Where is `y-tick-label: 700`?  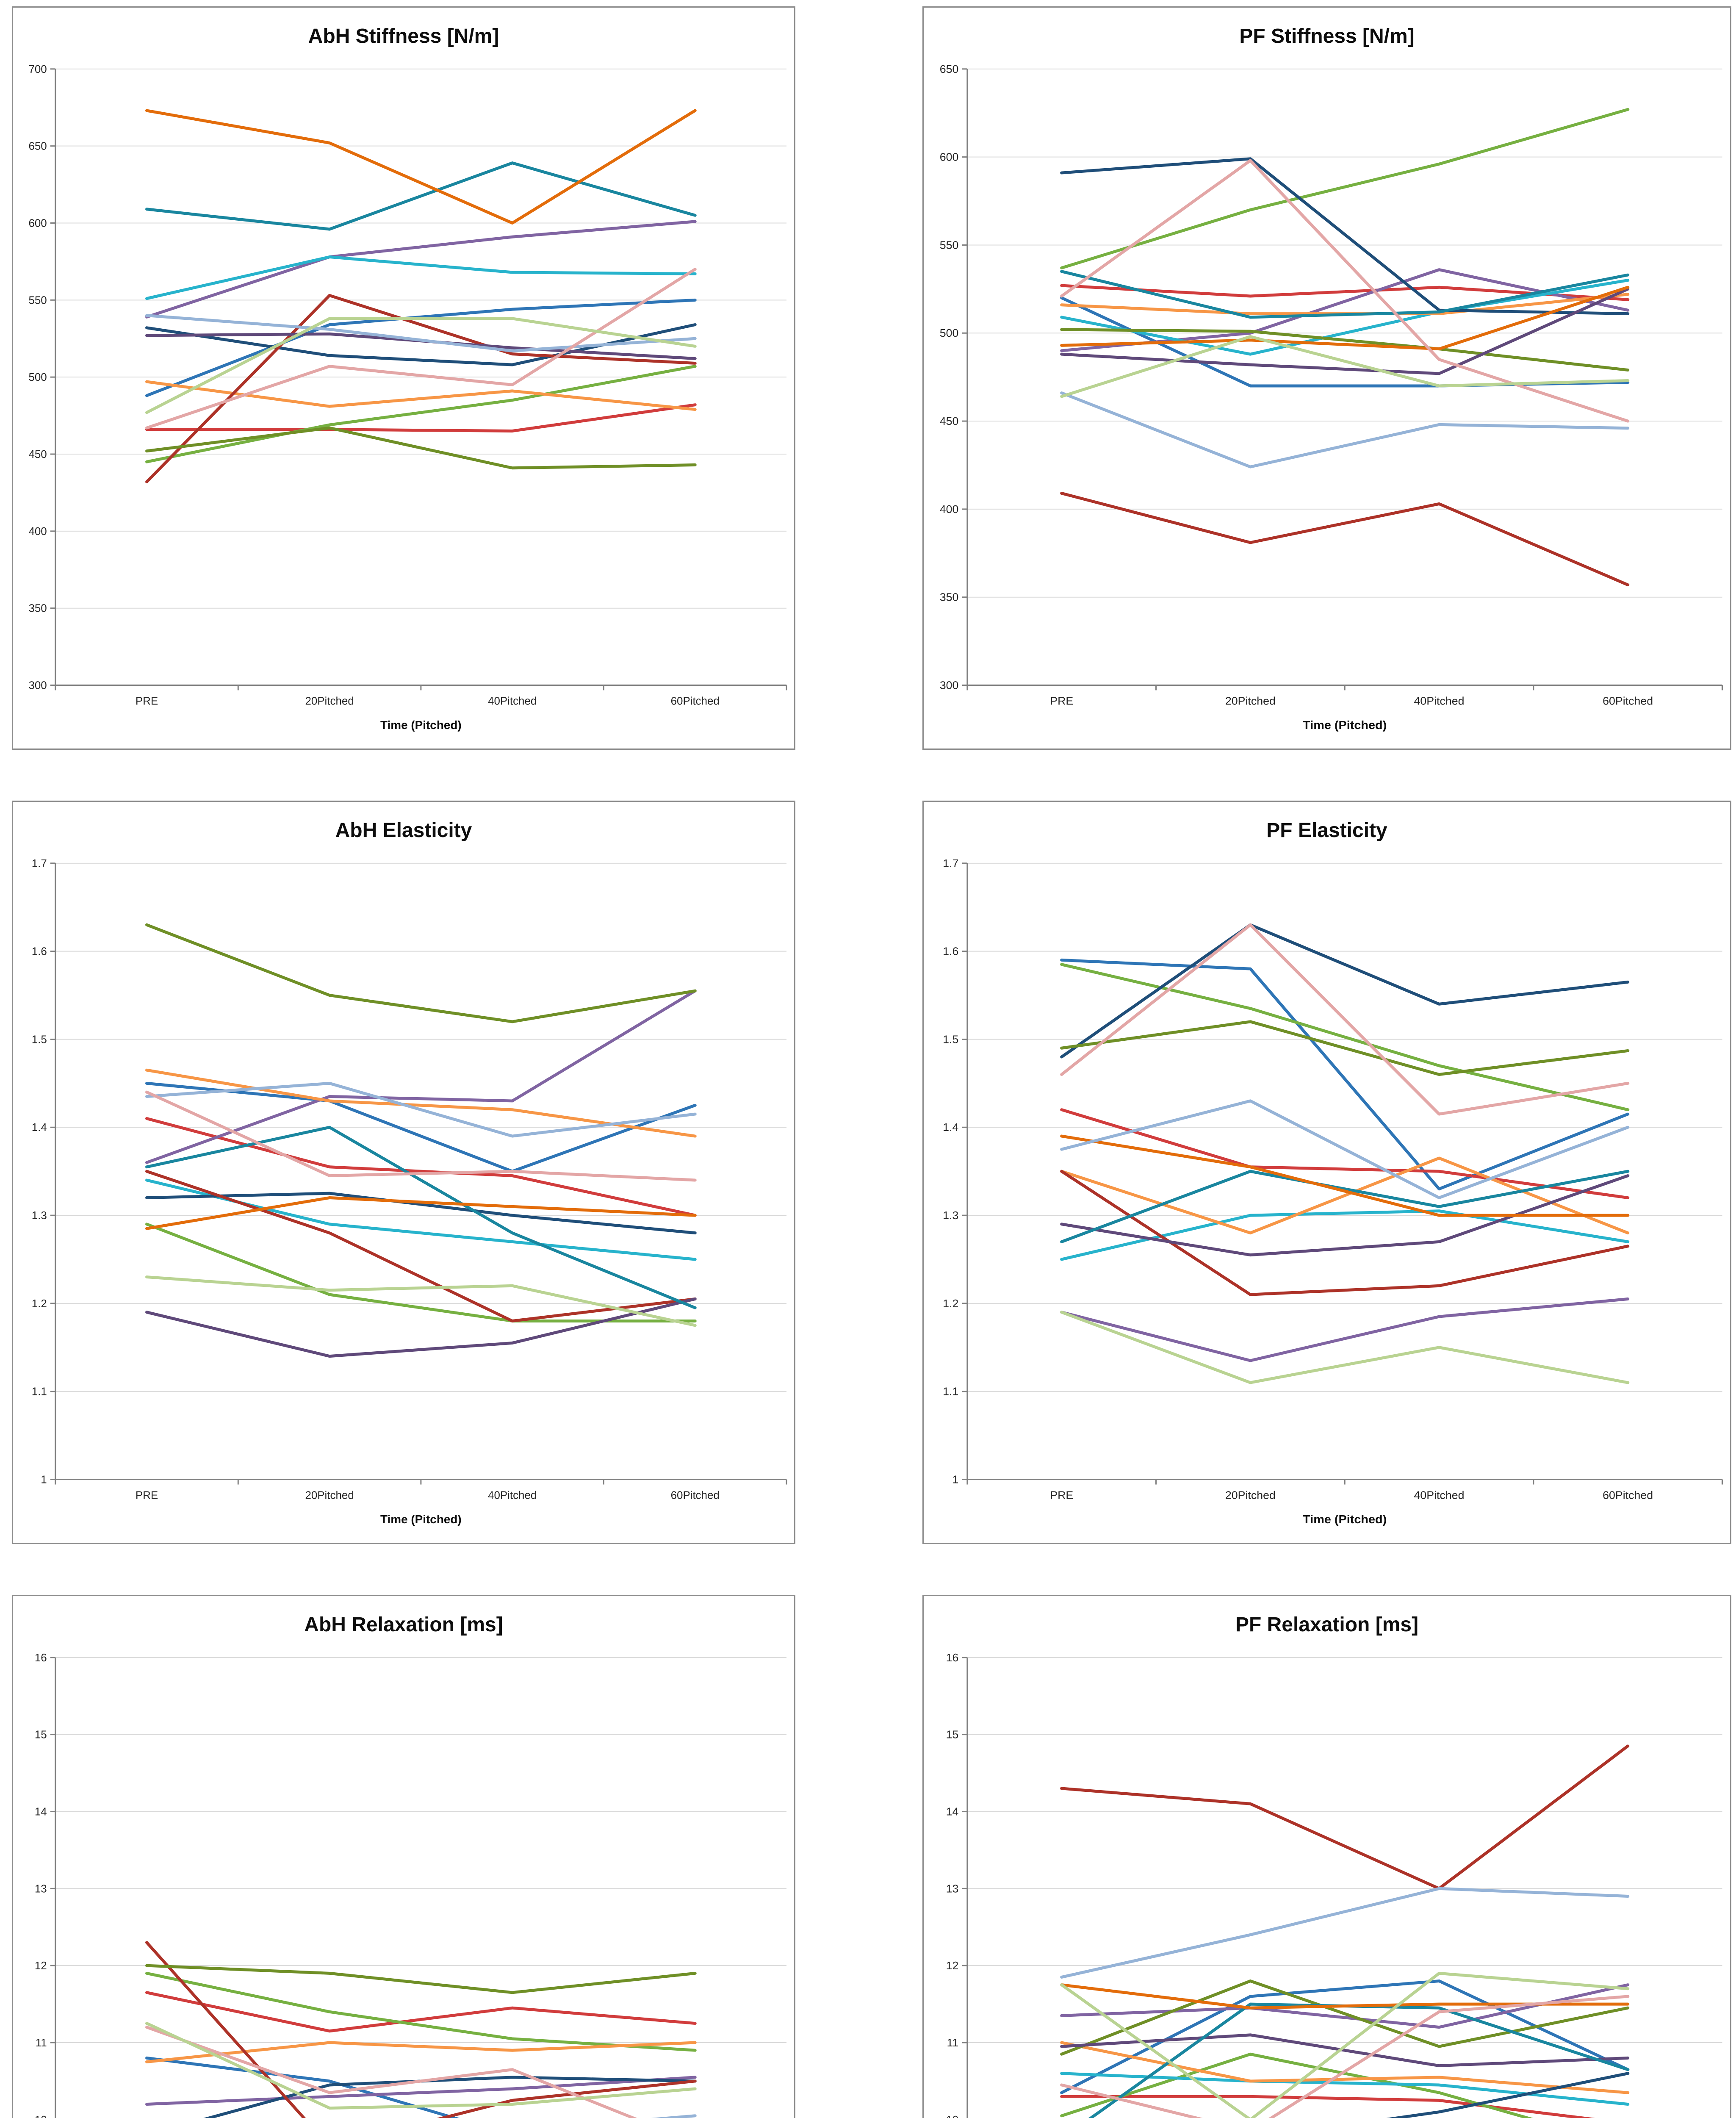
y-tick-label: 700 is located at coordinates (37, 69).